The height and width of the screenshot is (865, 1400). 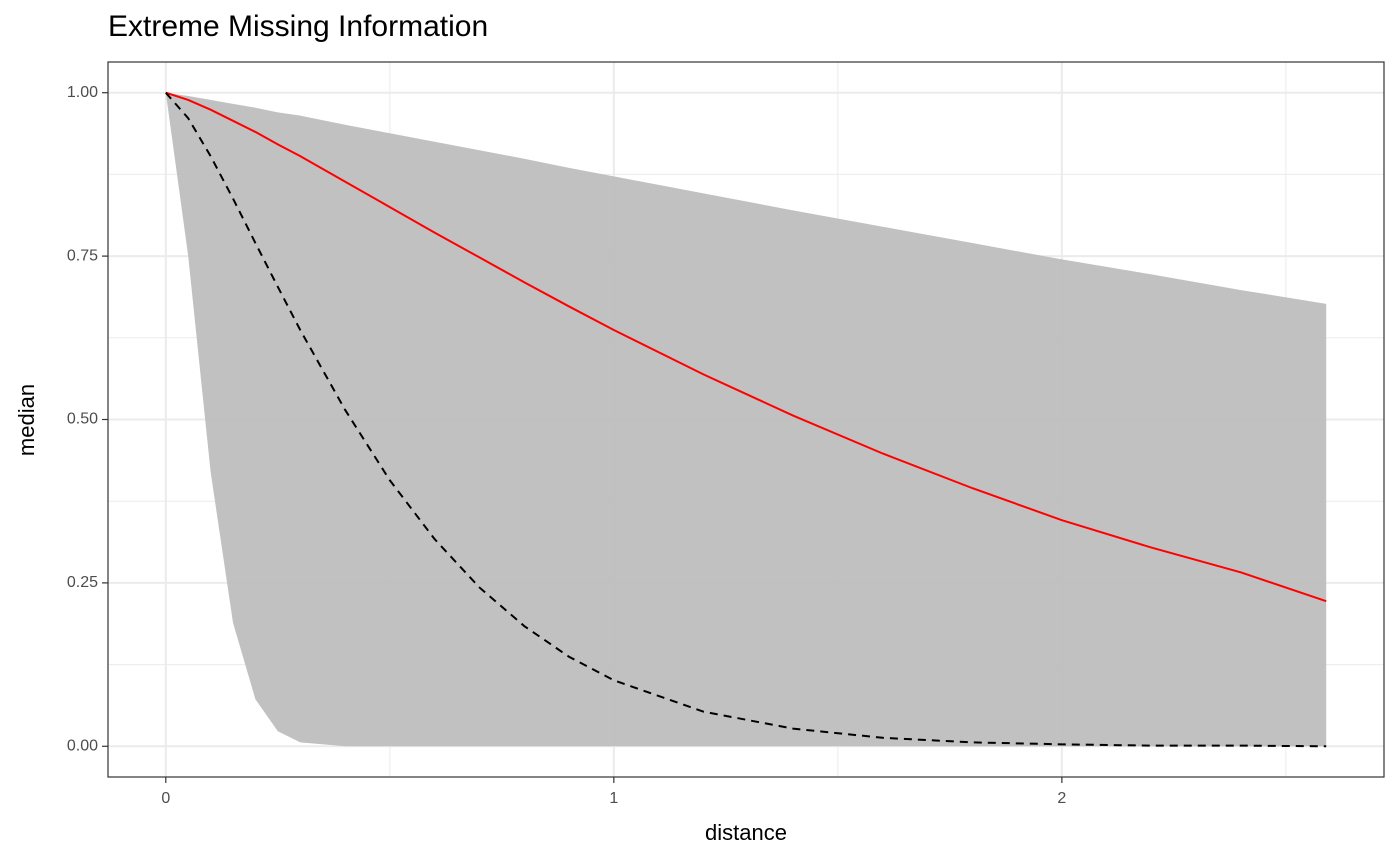 What do you see at coordinates (82, 92) in the screenshot?
I see `y-tick-label: 1.00` at bounding box center [82, 92].